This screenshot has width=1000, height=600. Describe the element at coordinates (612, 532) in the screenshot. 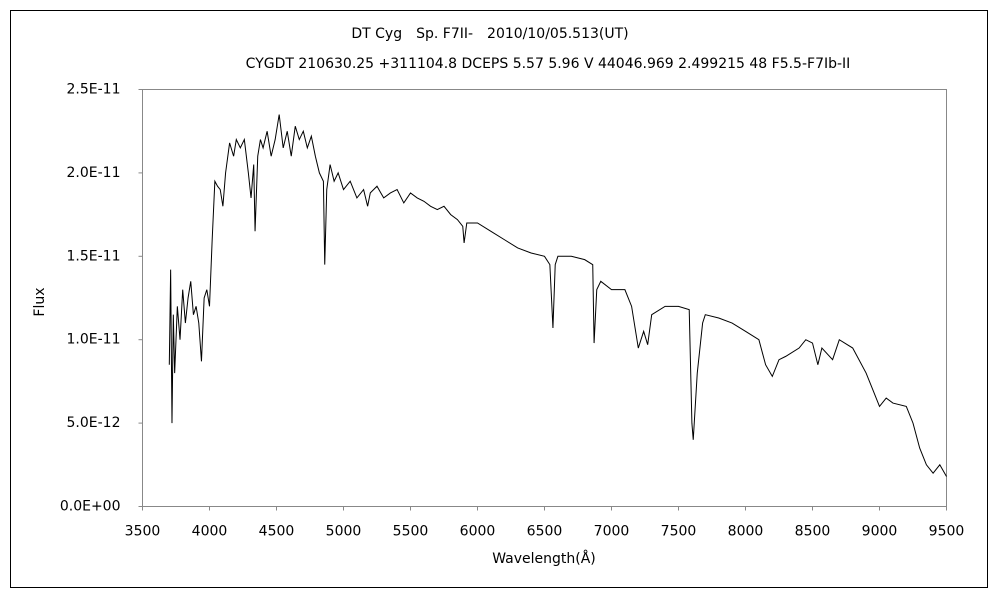

I see `x-tick-label: 7000` at that location.